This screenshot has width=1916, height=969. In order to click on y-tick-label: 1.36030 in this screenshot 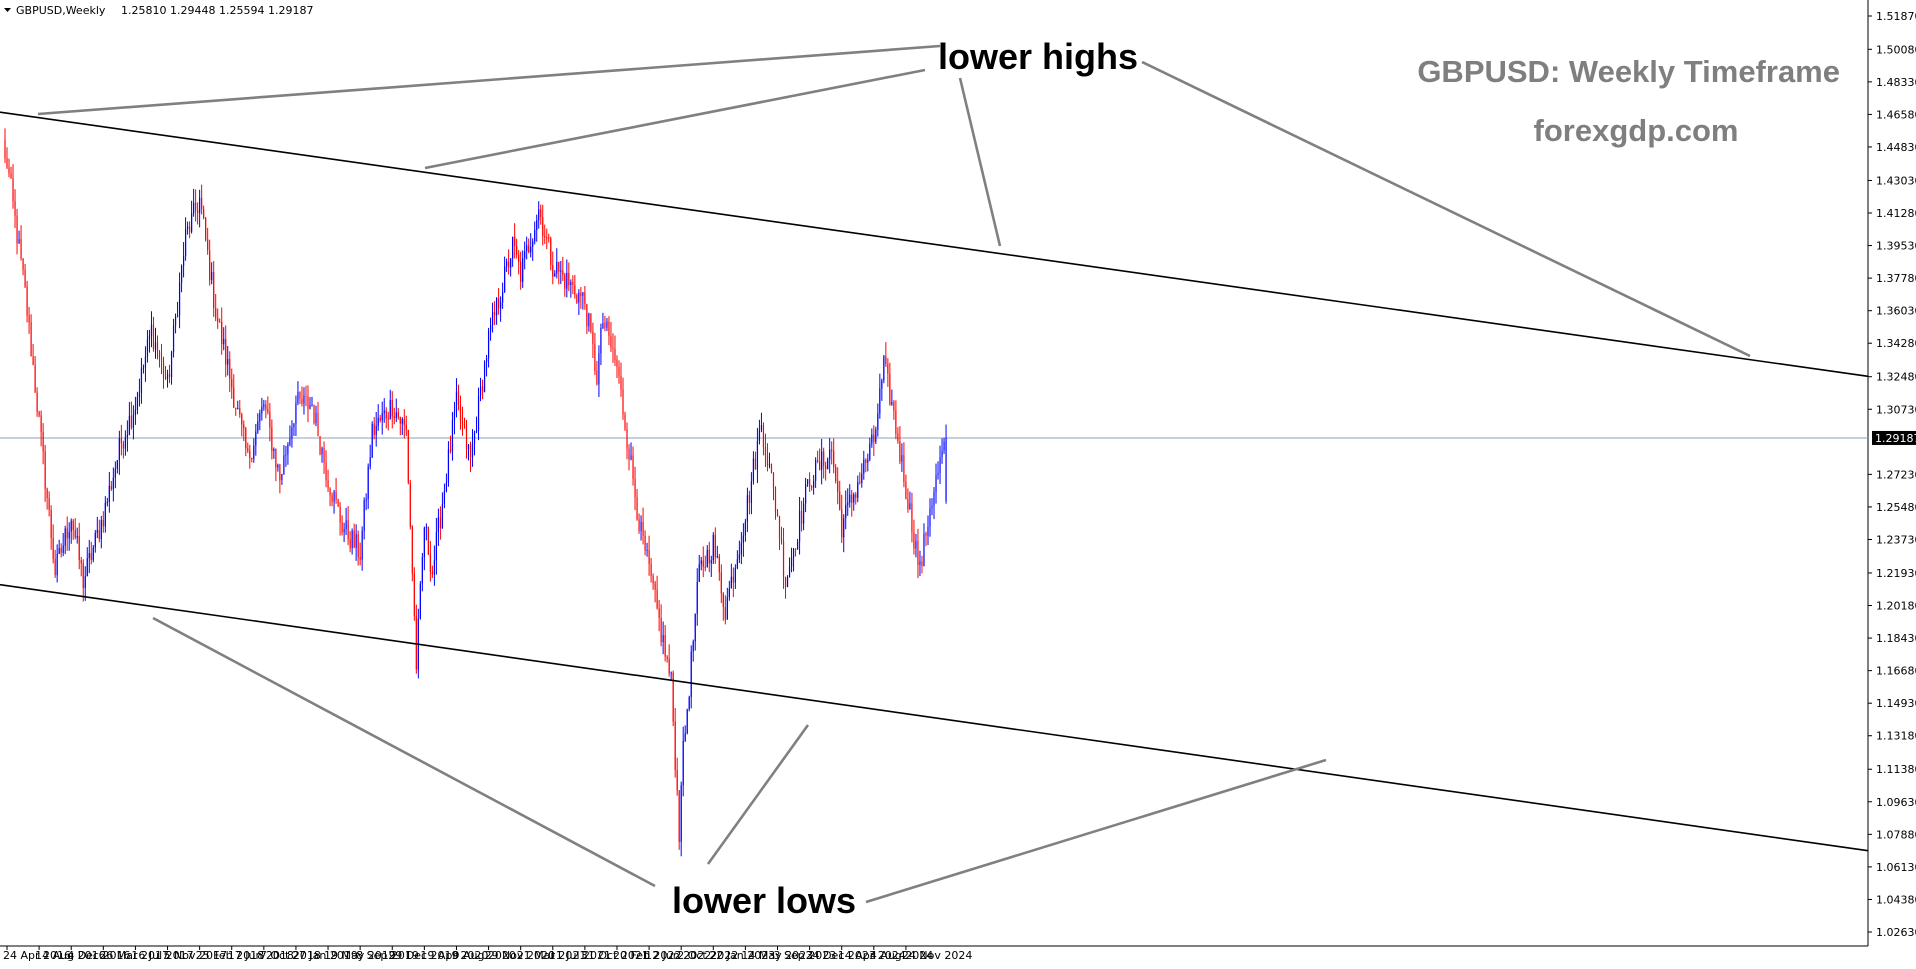, I will do `click(1896, 311)`.